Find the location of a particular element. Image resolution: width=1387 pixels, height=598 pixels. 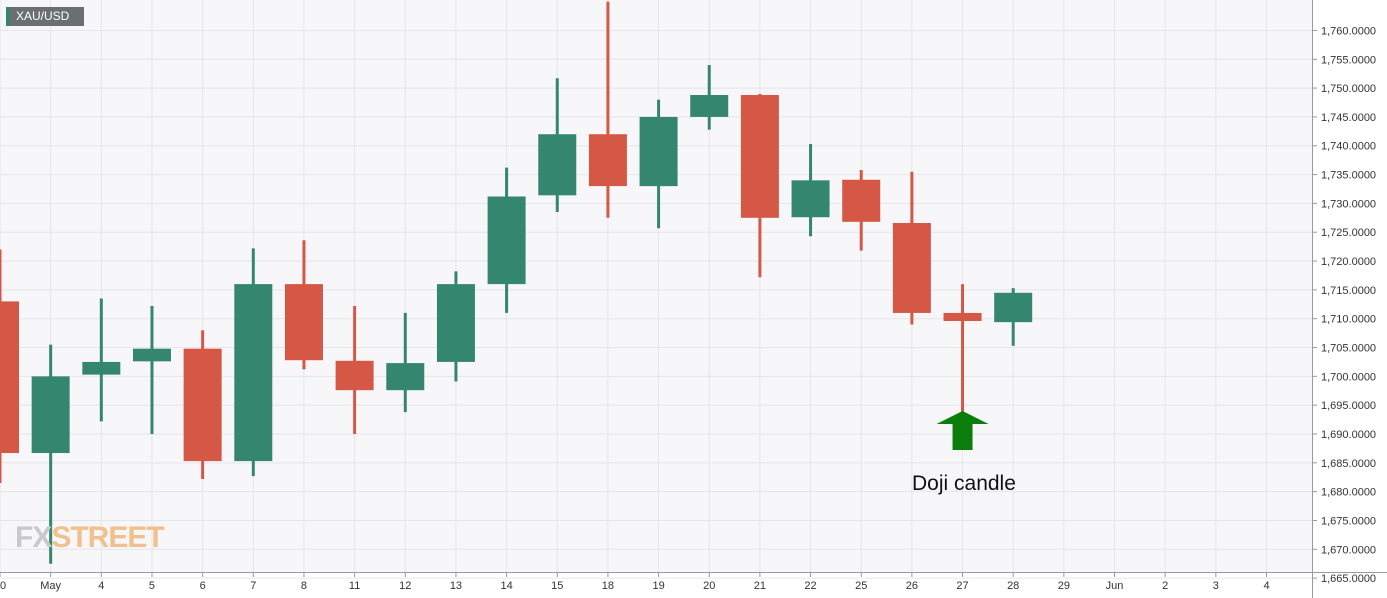

fxstreet-logo: FXSTREET is located at coordinates (90, 538).